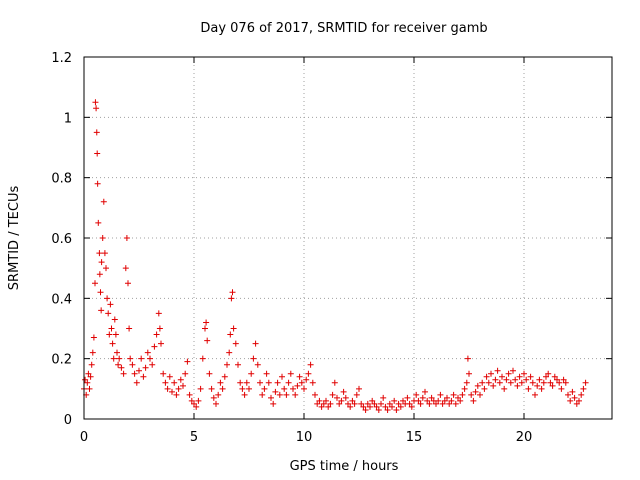  Describe the element at coordinates (14, 238) in the screenshot. I see `y-axis-label: SRMTID / TECUs` at that location.